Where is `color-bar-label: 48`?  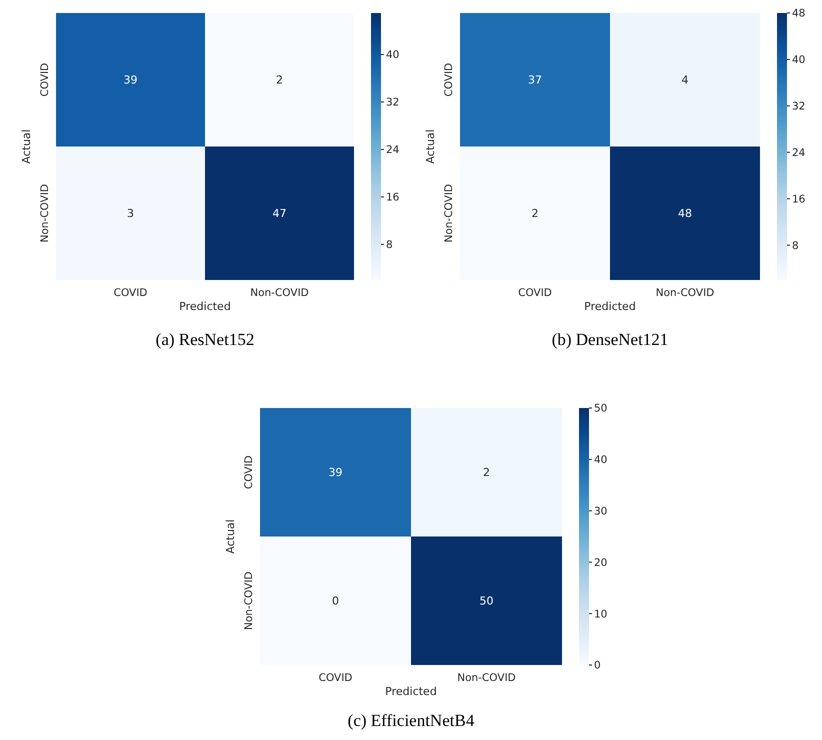
color-bar-label: 48 is located at coordinates (799, 14).